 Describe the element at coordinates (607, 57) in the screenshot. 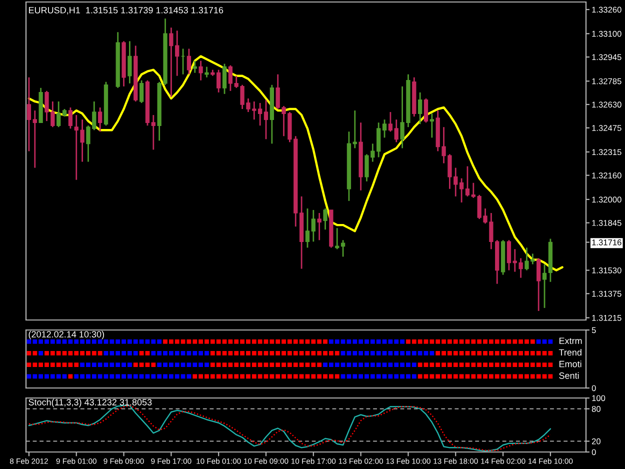

I see `y-tick-label: 1.32945` at that location.